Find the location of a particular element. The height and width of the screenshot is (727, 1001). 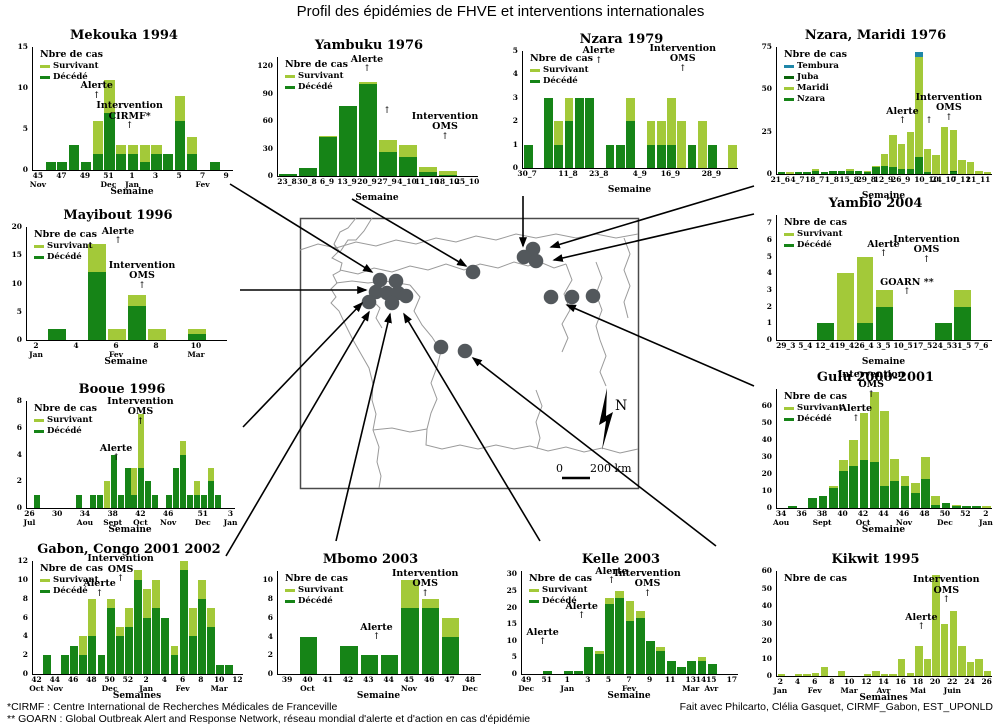

chart-plot is located at coordinates (884, 278).